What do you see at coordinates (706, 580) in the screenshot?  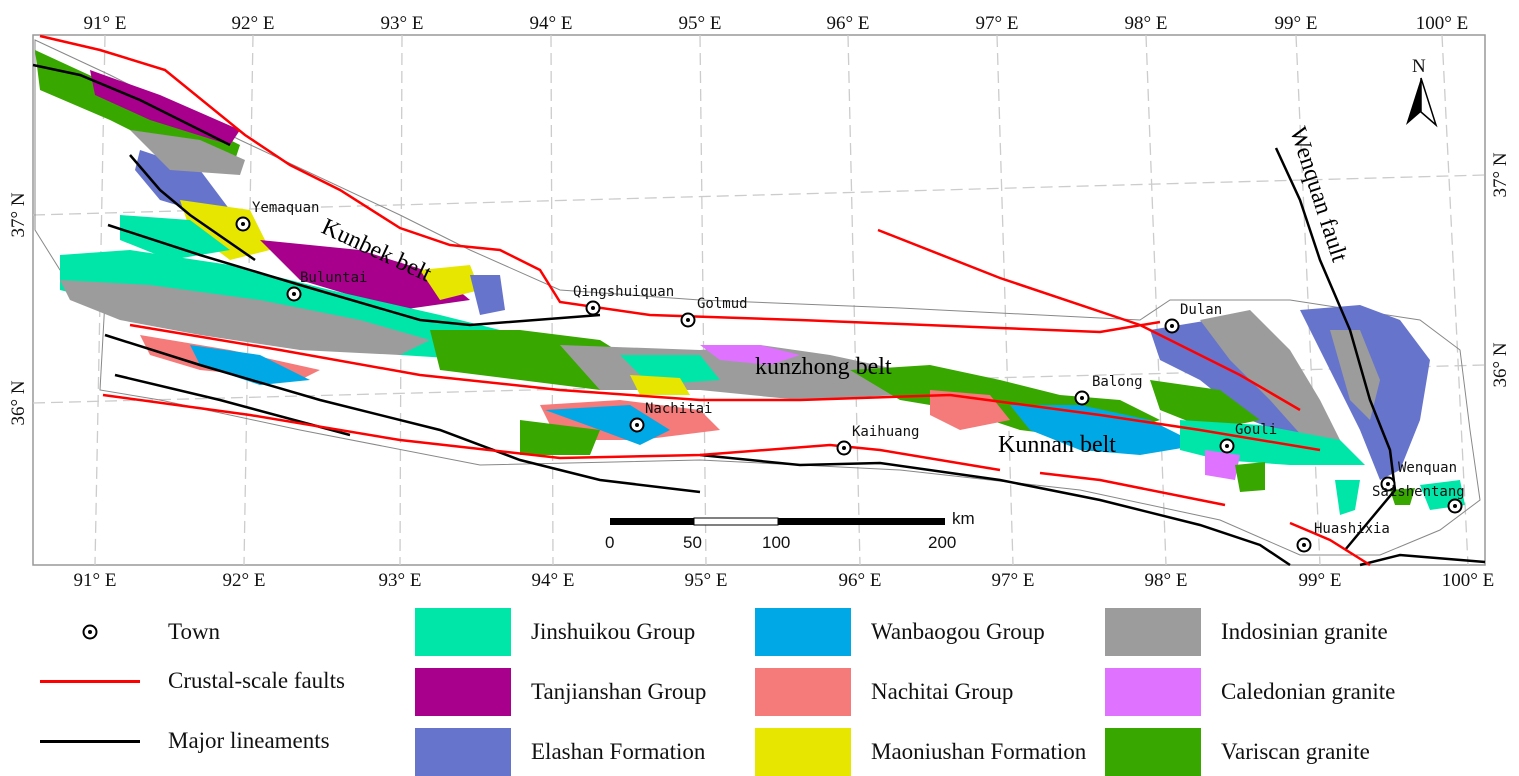 I see `lon-label-bottom: 95° E` at bounding box center [706, 580].